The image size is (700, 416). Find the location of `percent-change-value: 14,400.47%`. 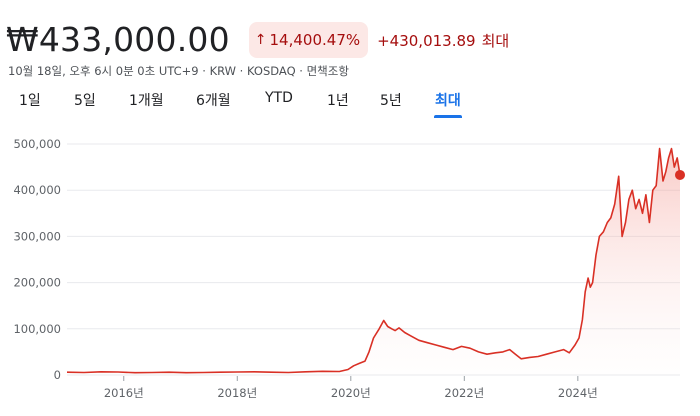

percent-change-value: 14,400.47% is located at coordinates (315, 40).